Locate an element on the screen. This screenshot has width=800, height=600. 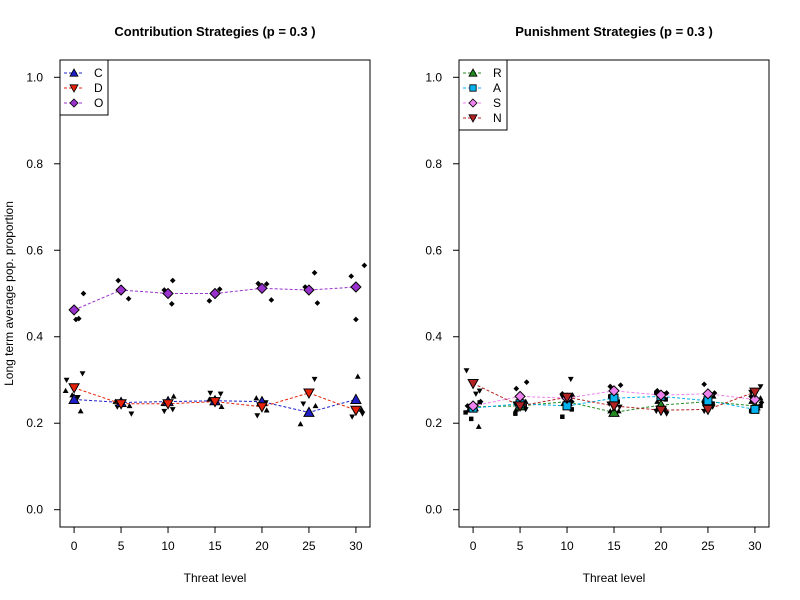
legend-marker-C is located at coordinates (74, 72).